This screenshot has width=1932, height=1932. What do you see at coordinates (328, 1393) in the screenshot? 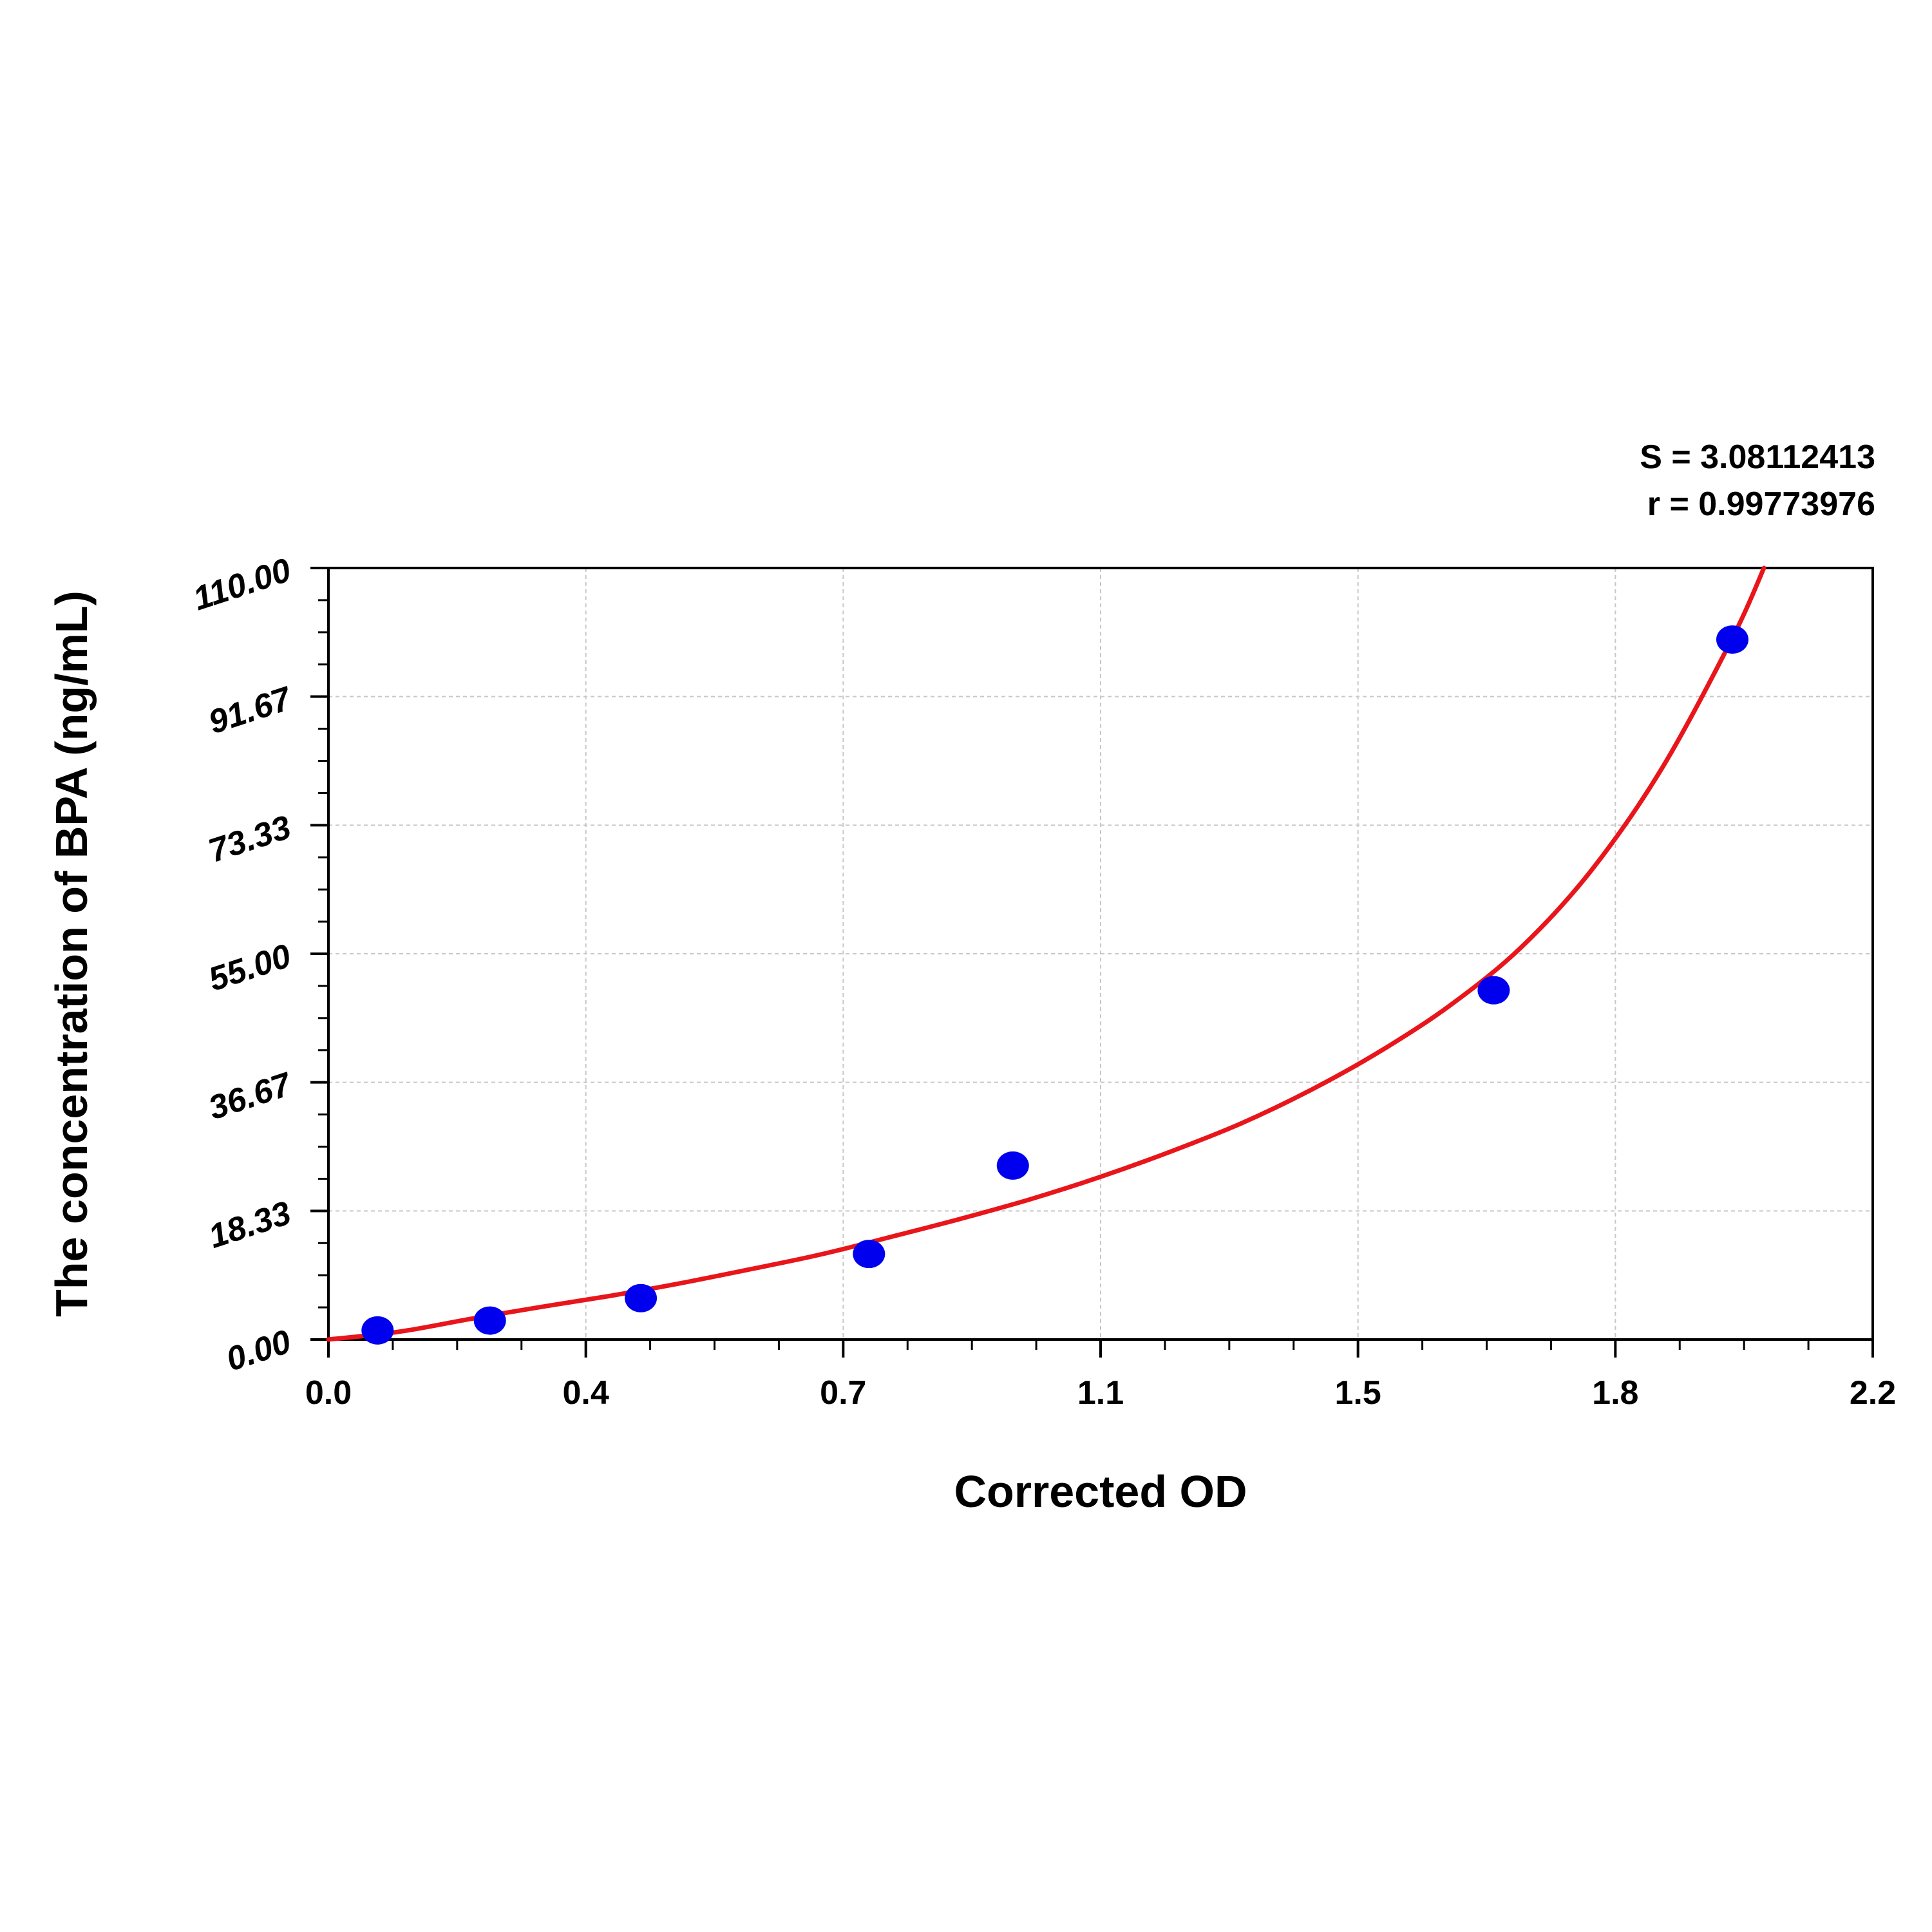
I see `x-tick-label: 0.0` at bounding box center [328, 1393].